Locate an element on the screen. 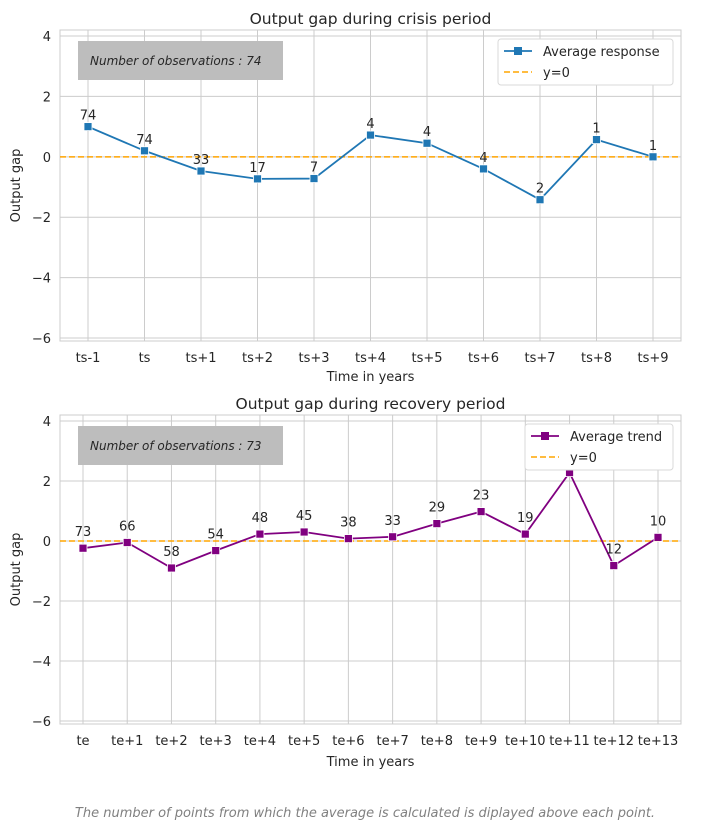 This screenshot has width=711, height=834. x-tick-label: te+2 is located at coordinates (171, 741).